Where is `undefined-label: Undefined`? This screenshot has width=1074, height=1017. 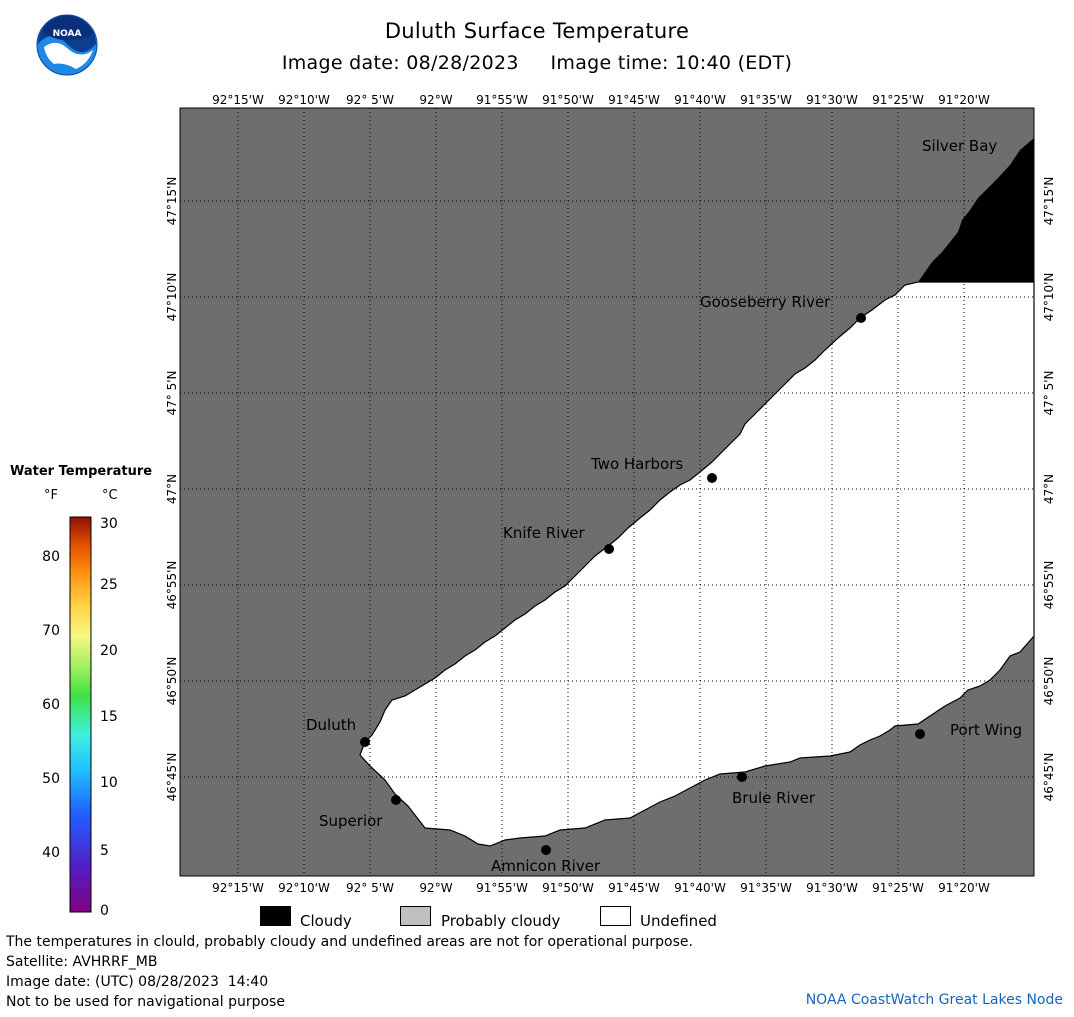 undefined-label: Undefined is located at coordinates (678, 921).